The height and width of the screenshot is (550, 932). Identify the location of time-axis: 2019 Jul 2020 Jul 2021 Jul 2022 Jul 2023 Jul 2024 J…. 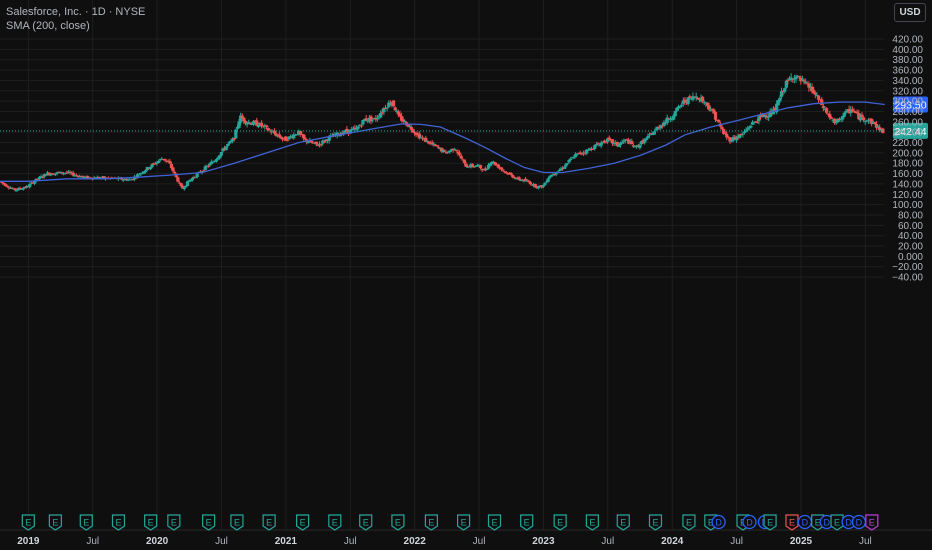
(466, 538).